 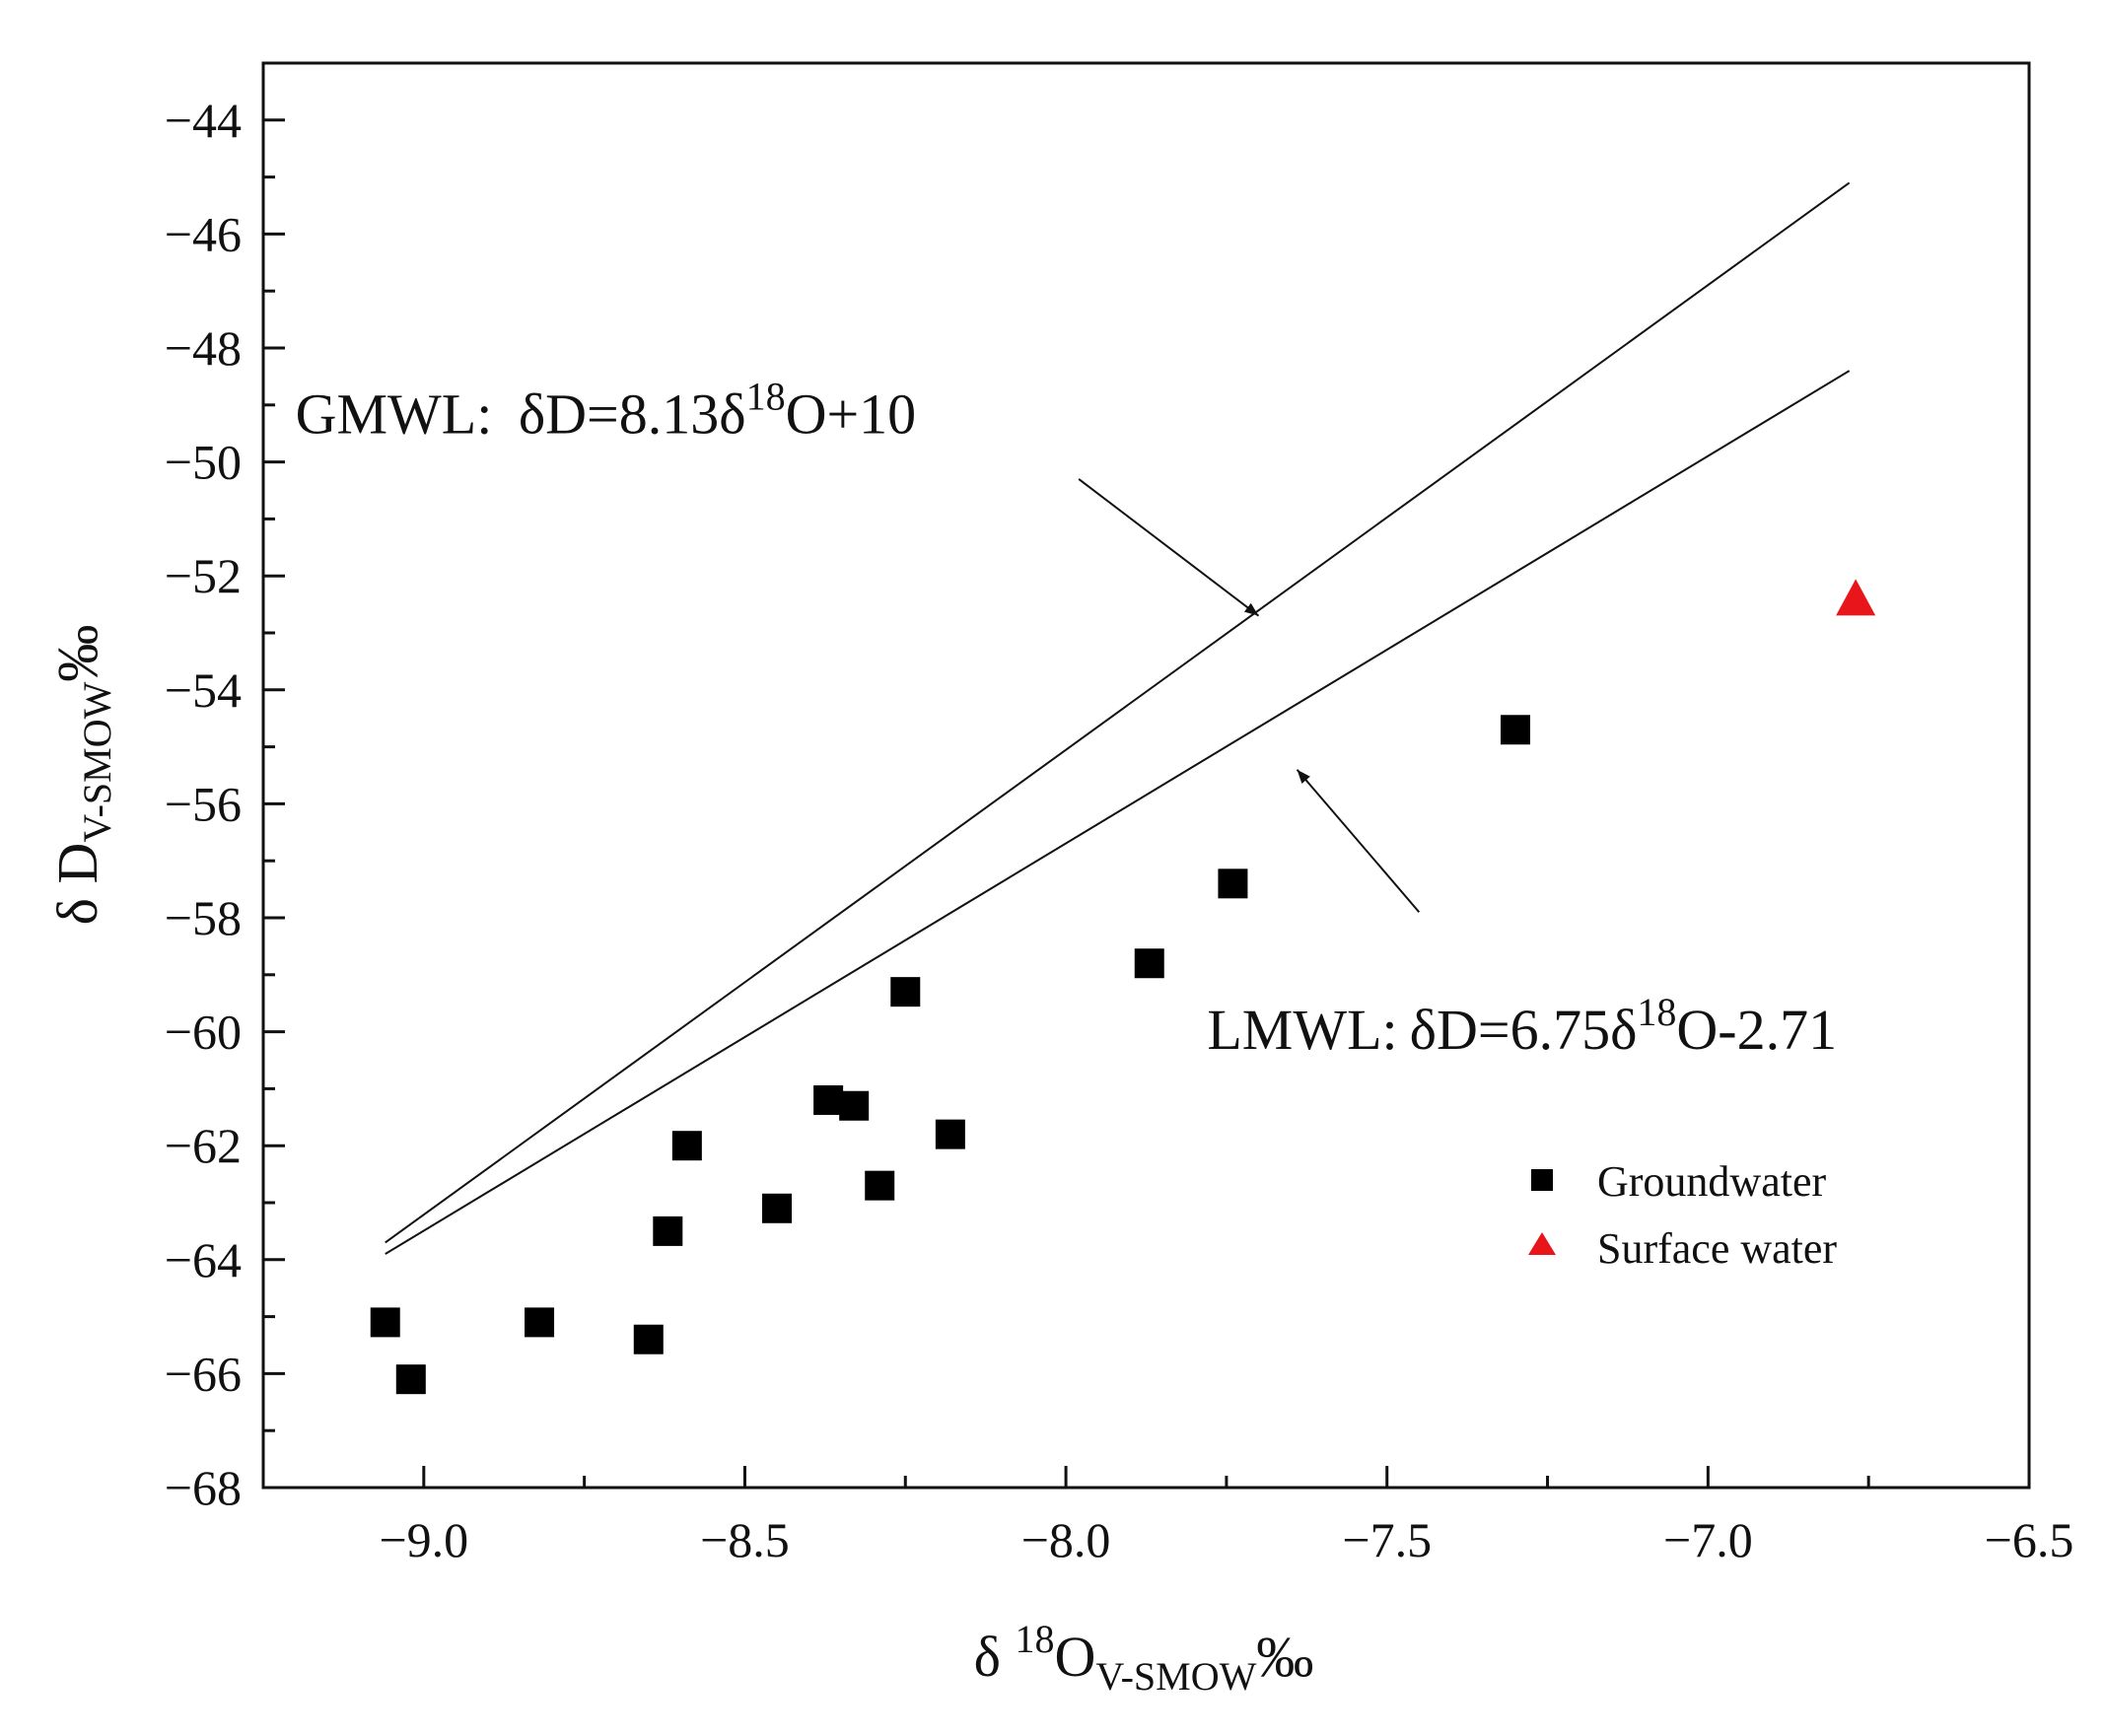 What do you see at coordinates (852, 414) in the screenshot?
I see `gmwl-equation-tail: O+10` at bounding box center [852, 414].